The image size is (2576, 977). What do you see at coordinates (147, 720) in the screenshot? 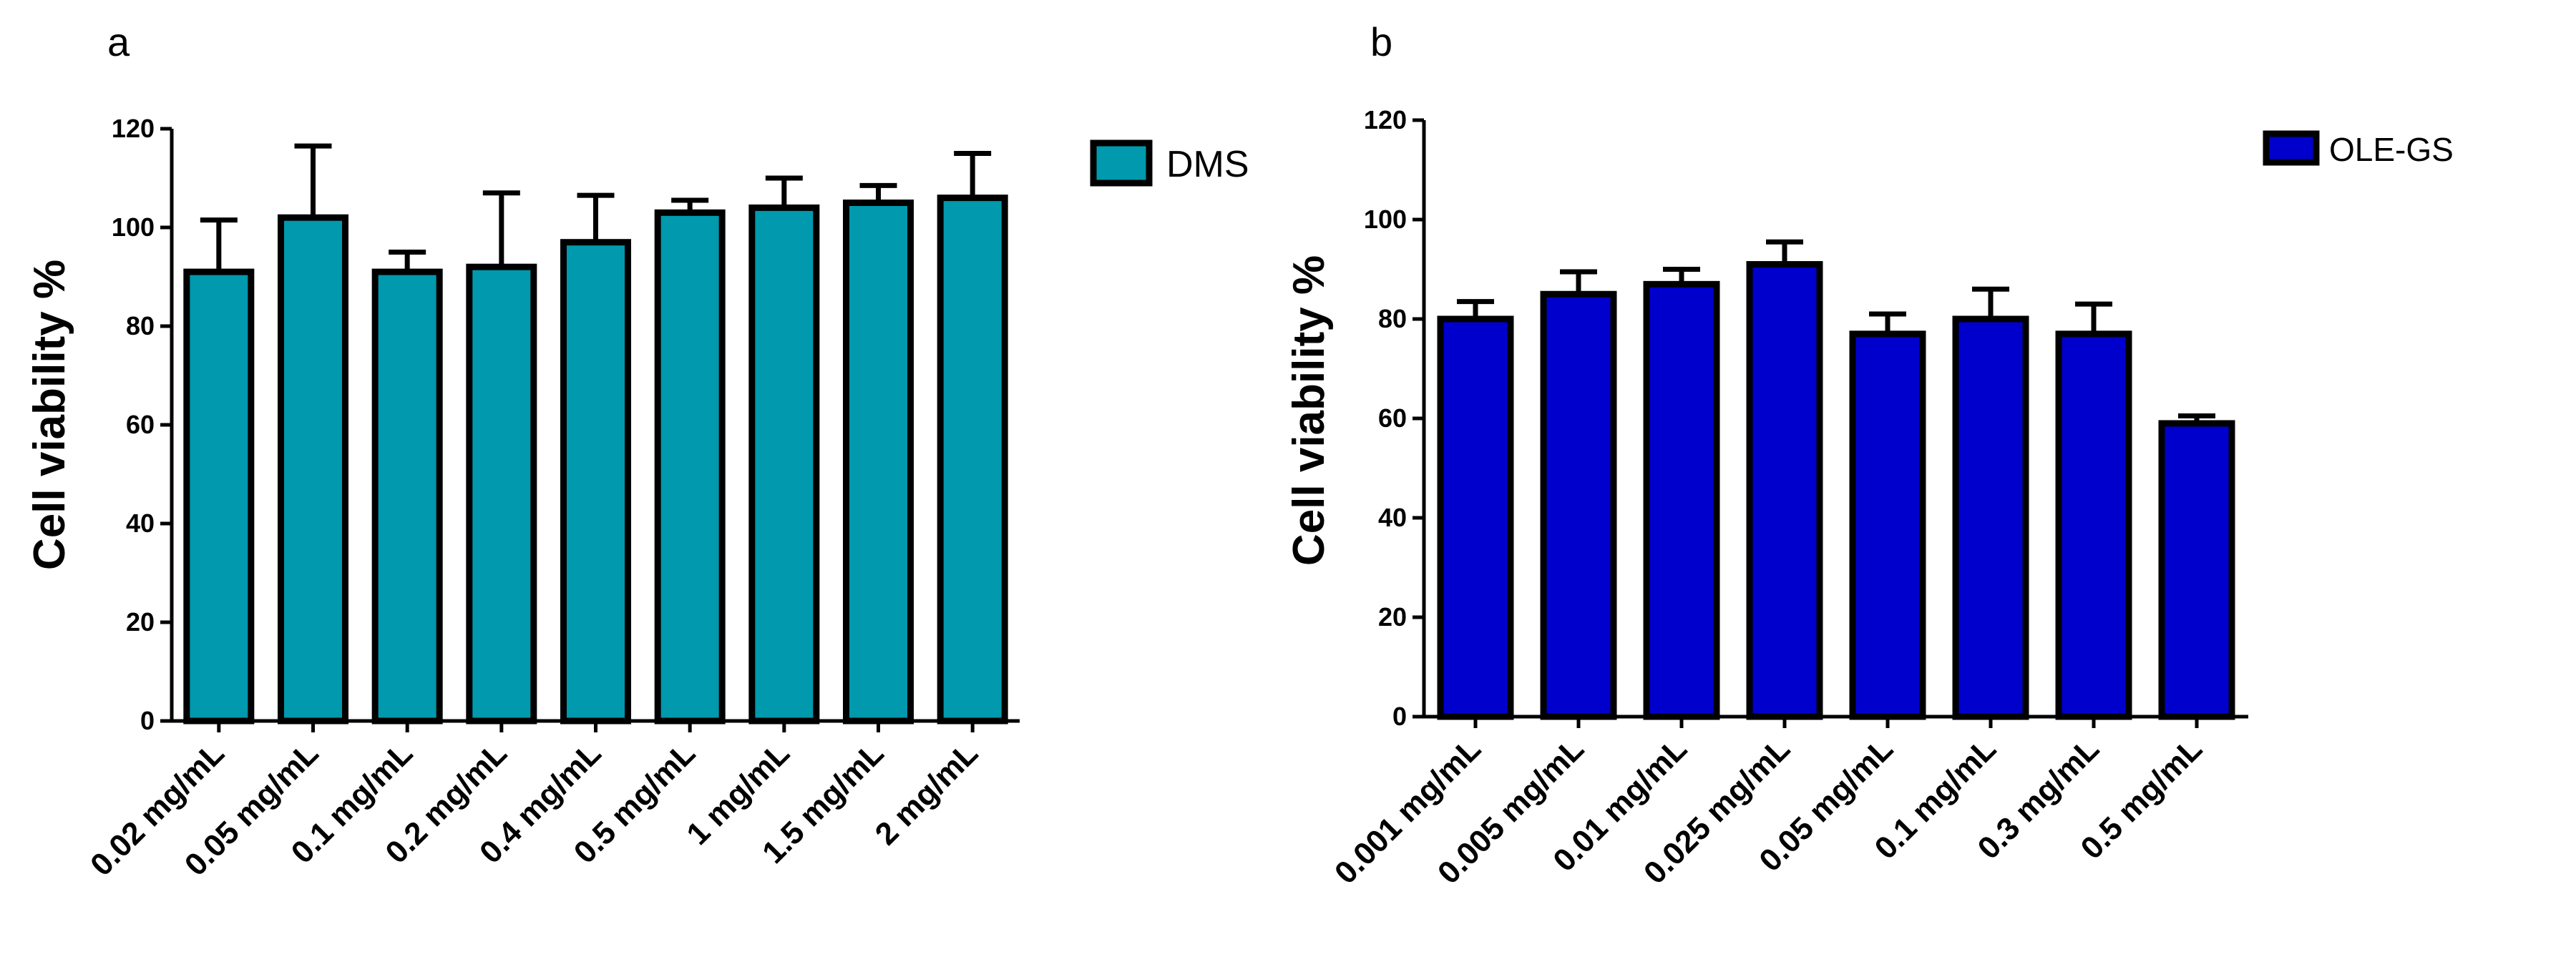
I see `y-tick-label-a: 0` at bounding box center [147, 720].